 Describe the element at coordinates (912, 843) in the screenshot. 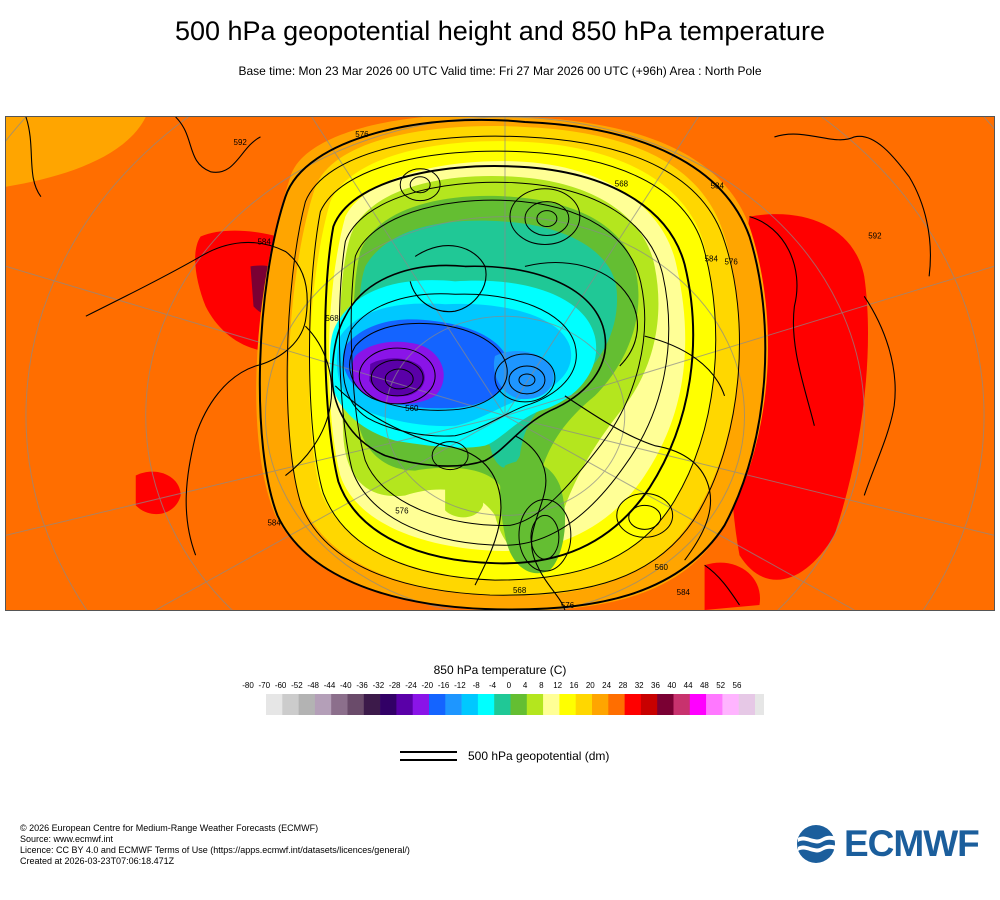

I see `ecmwf-logo-text: ECMWF` at that location.